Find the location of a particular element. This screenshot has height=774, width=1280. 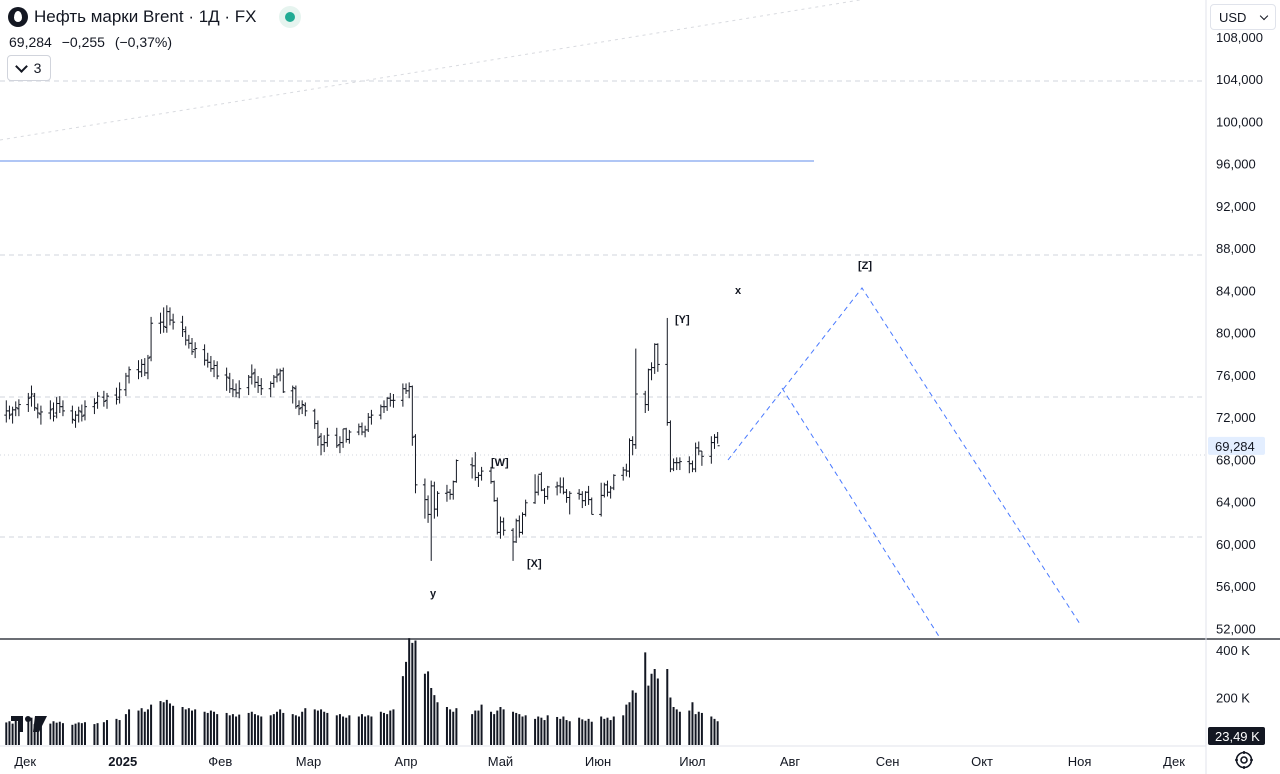

wave-label-y: [Y] is located at coordinates (682, 320).